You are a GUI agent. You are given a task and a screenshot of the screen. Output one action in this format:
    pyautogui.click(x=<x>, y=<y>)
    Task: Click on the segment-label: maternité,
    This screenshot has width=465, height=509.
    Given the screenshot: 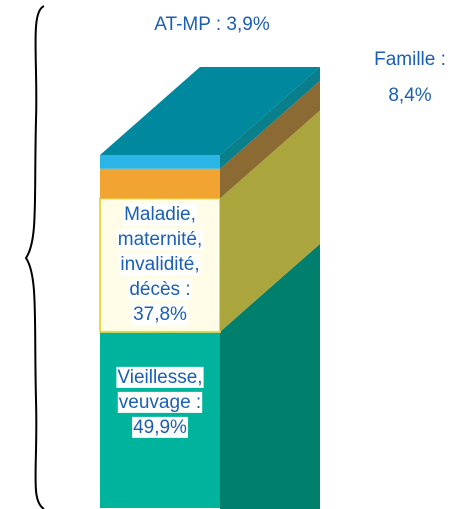 What is the action you would take?
    pyautogui.click(x=160, y=239)
    